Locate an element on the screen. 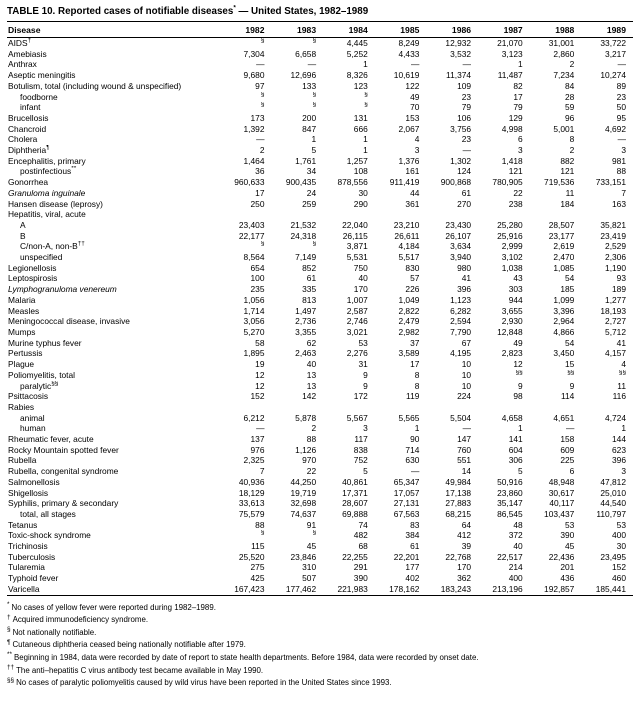 This screenshot has width=640, height=717. value-cell: 65,347 is located at coordinates (406, 481).